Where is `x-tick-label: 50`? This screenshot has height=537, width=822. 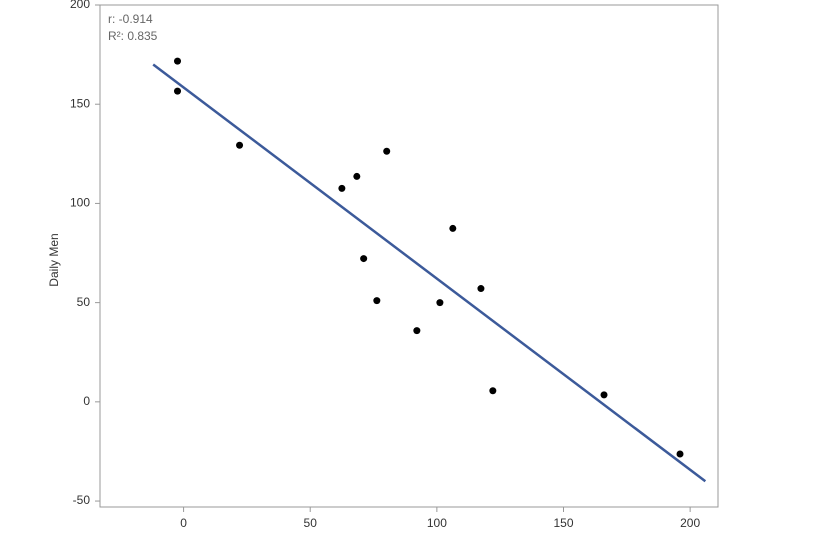
x-tick-label: 50 is located at coordinates (311, 523).